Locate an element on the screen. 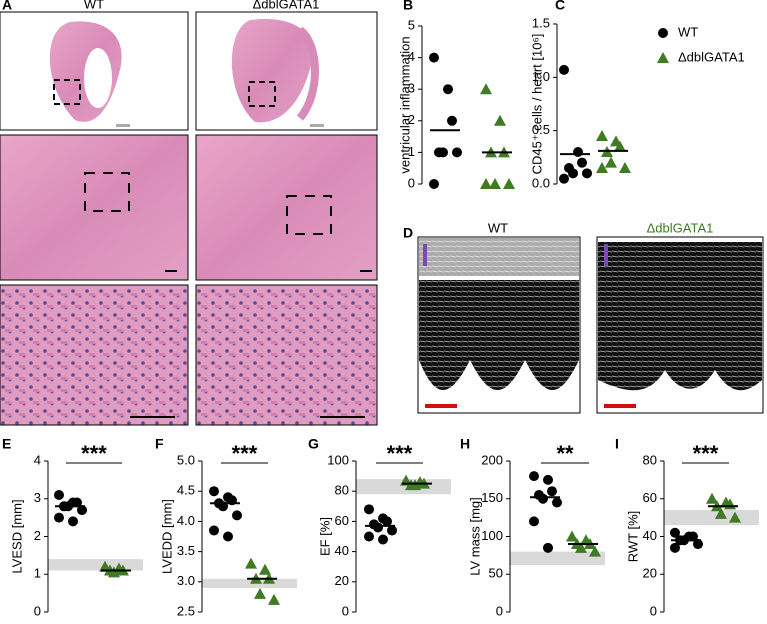  y-tick-label: 1.5 is located at coordinates (541, 22).